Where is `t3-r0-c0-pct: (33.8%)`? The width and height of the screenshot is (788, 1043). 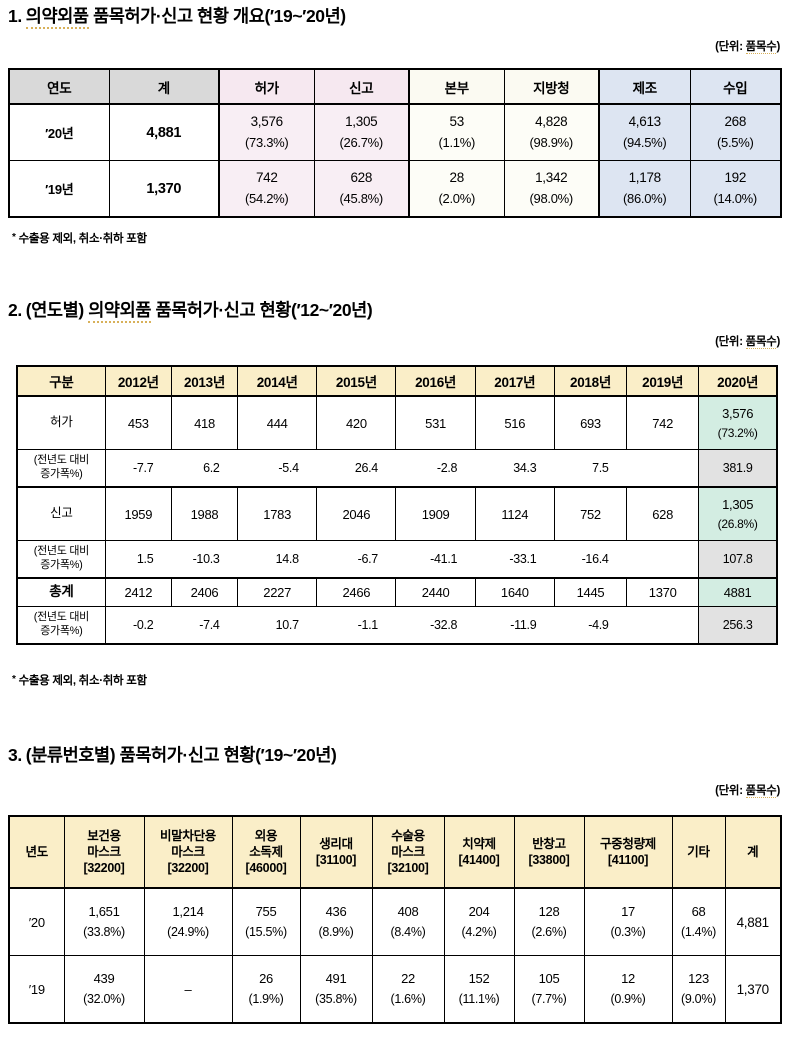 t3-r0-c0-pct: (33.8%) is located at coordinates (104, 932).